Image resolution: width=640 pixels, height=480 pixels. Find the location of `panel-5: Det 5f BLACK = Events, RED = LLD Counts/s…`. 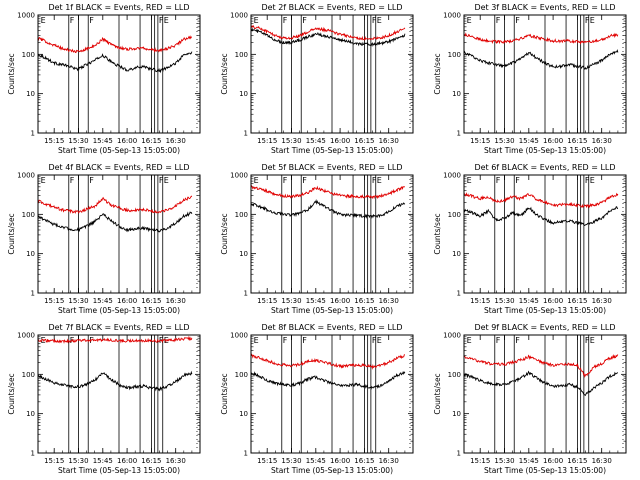

panel-5: Det 5f BLACK = Events, RED = LLD Counts/s… is located at coordinates (317, 239).